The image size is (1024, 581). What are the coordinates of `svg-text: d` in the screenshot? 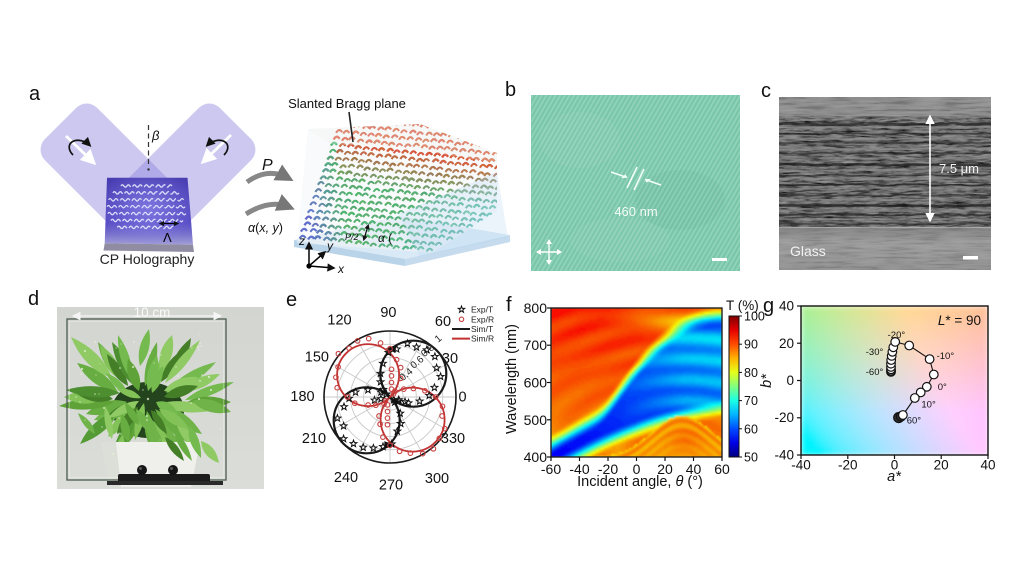 It's located at (33, 299).